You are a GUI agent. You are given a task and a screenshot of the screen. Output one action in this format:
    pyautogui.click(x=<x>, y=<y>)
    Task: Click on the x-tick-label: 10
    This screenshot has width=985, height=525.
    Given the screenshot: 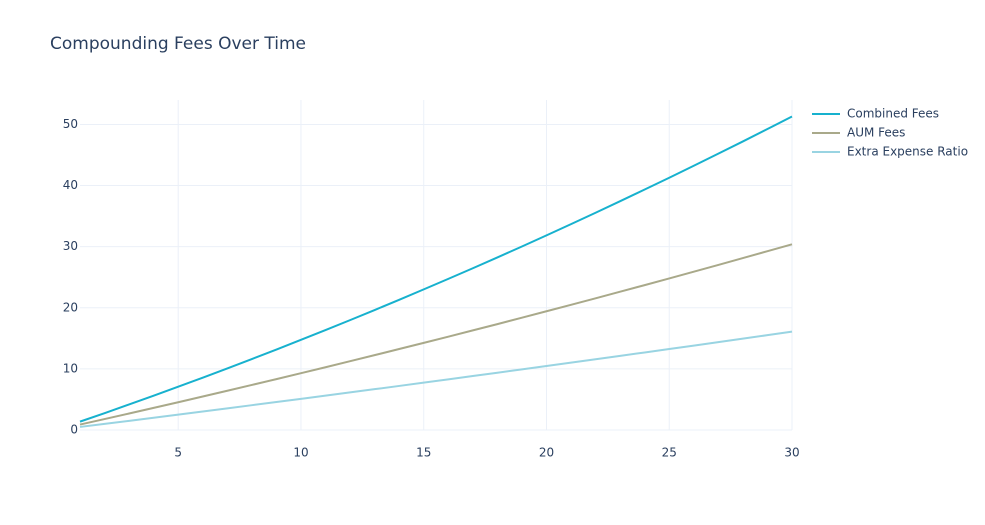 What is the action you would take?
    pyautogui.click(x=300, y=453)
    